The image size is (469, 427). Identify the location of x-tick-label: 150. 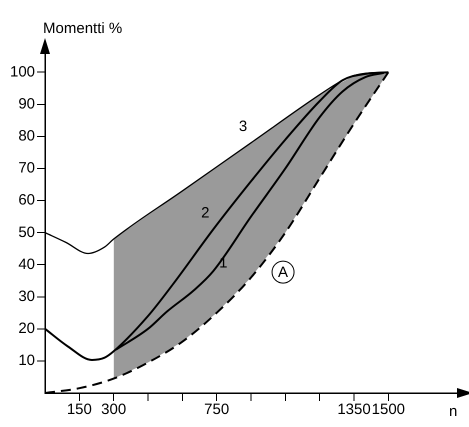
(79, 409).